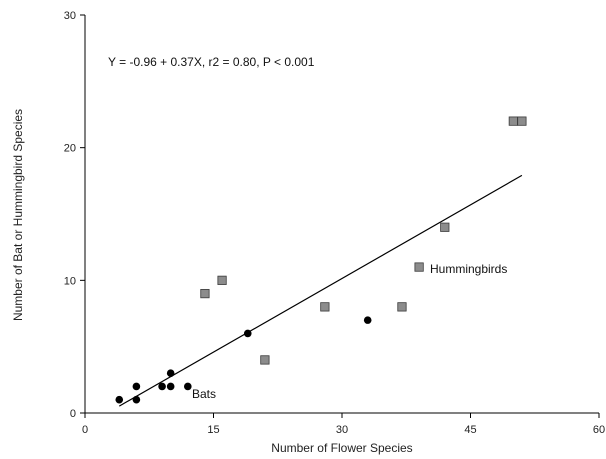 This screenshot has height=459, width=606. What do you see at coordinates (470, 430) in the screenshot?
I see `x-tick-label: 45` at bounding box center [470, 430].